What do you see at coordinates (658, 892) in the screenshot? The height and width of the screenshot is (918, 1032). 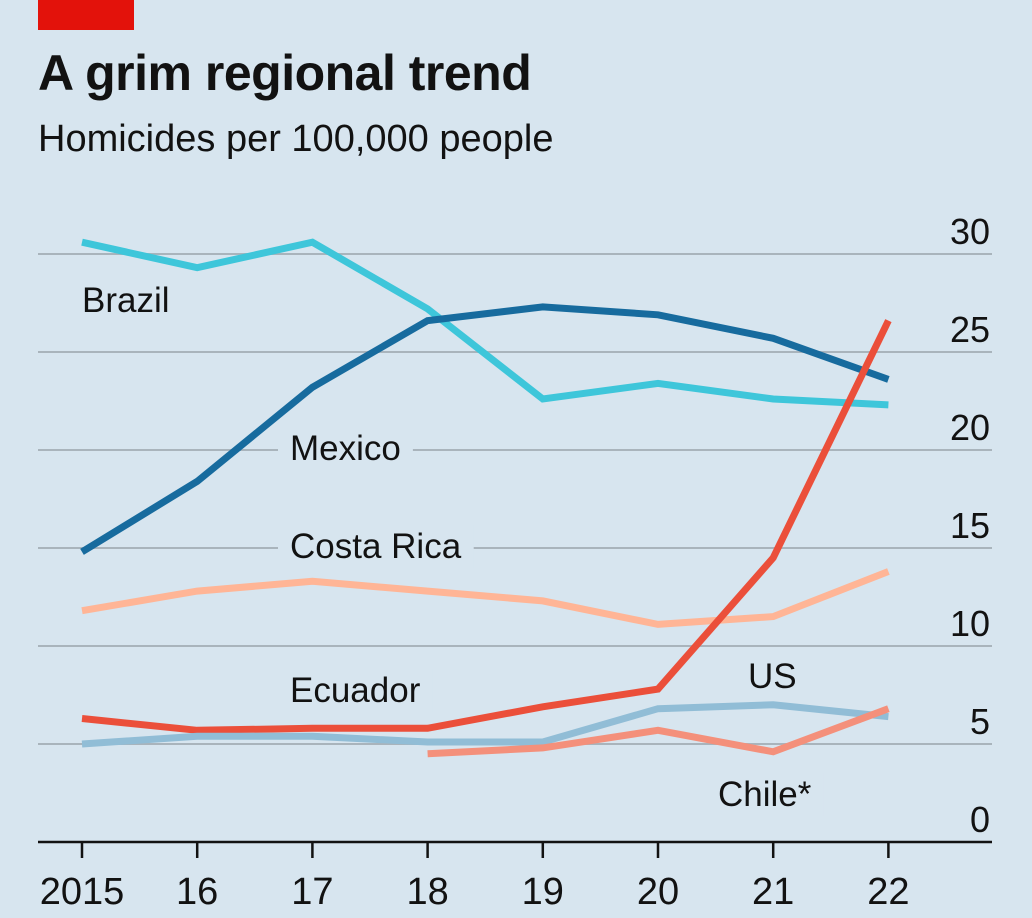 I see `x-tick-label-2020: 20` at bounding box center [658, 892].